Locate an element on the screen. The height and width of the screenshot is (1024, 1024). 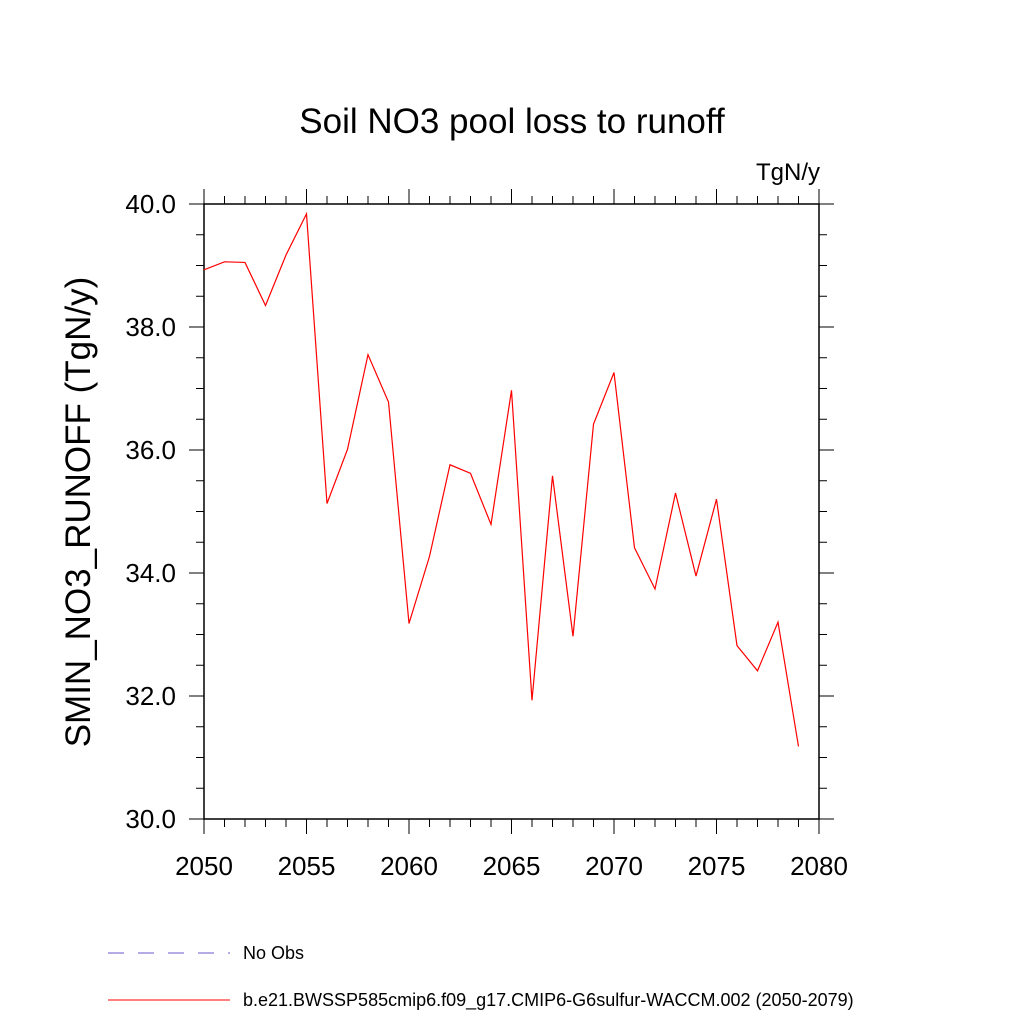
y-tick-label: 36.0 is located at coordinates (150, 450).